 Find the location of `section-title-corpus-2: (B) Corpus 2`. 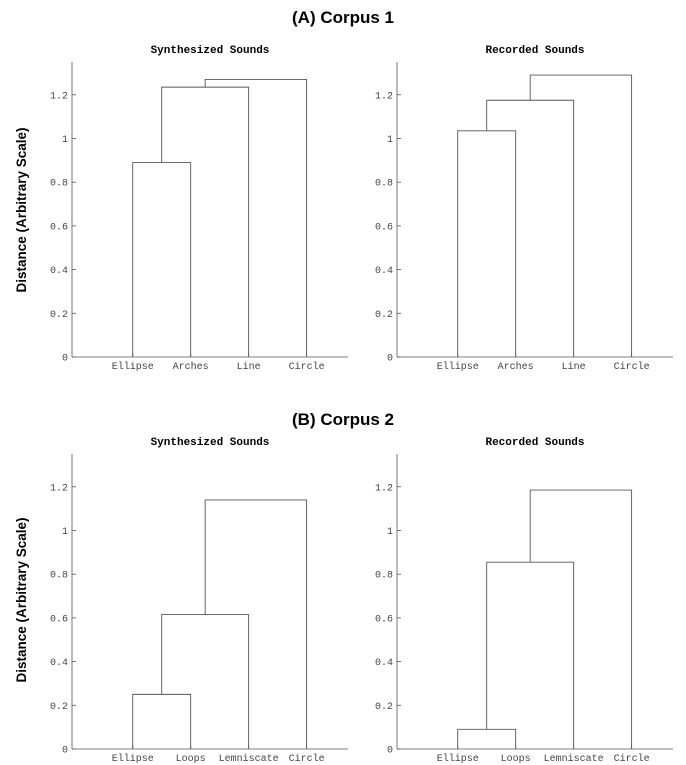

section-title-corpus-2: (B) Corpus 2 is located at coordinates (343, 419).